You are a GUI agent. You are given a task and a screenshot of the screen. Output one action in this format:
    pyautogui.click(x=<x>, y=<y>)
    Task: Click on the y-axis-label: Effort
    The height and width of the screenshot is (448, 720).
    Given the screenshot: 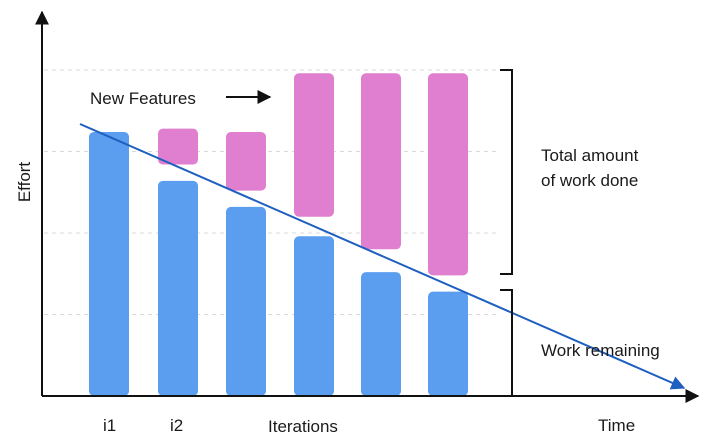 What is the action you would take?
    pyautogui.click(x=24, y=182)
    